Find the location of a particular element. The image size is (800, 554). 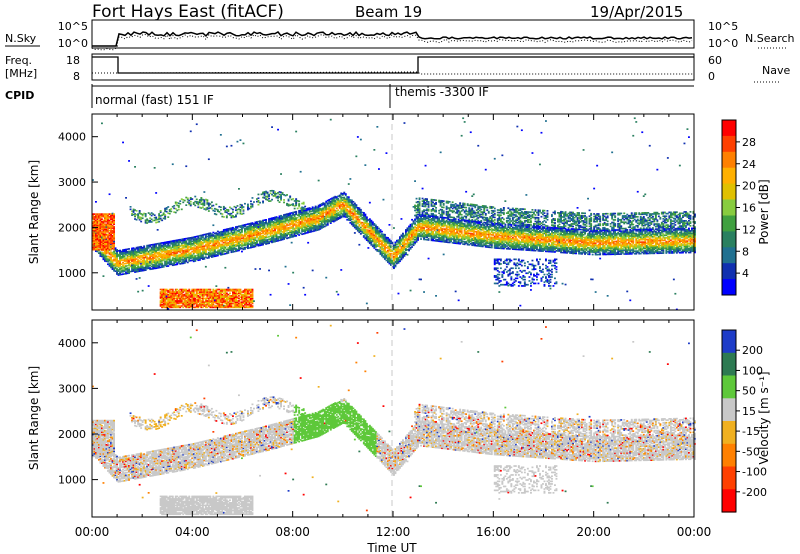

station-title: Fort Hays East (fitACF) is located at coordinates (188, 12).